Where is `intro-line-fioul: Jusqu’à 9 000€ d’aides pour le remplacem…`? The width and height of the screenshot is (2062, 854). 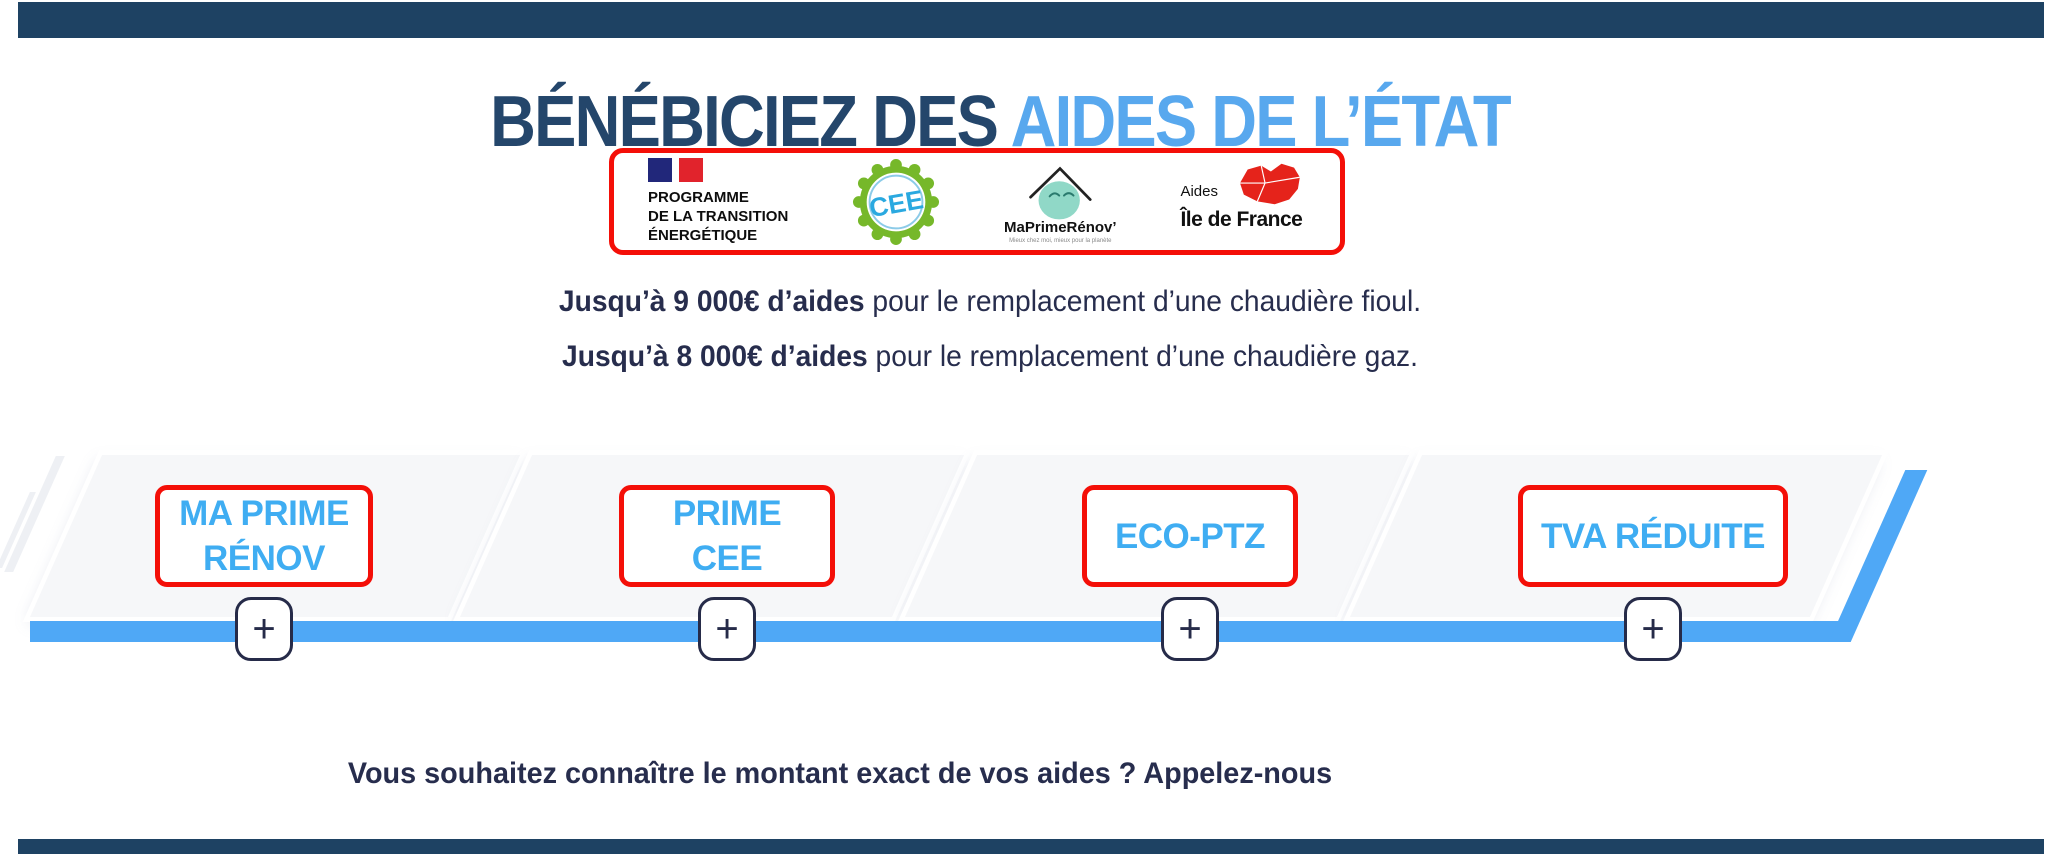
intro-line-fioul: Jusqu’à 9 000€ d’aides pour le remplacem… is located at coordinates (990, 302).